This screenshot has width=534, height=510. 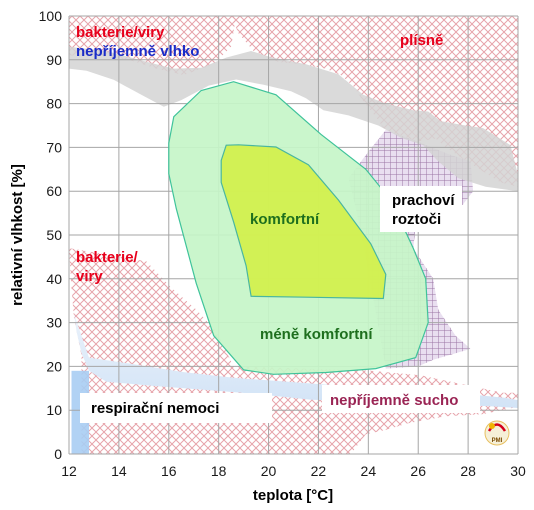 I want to click on x-axis-title: teplota [°C], so click(x=293, y=495).